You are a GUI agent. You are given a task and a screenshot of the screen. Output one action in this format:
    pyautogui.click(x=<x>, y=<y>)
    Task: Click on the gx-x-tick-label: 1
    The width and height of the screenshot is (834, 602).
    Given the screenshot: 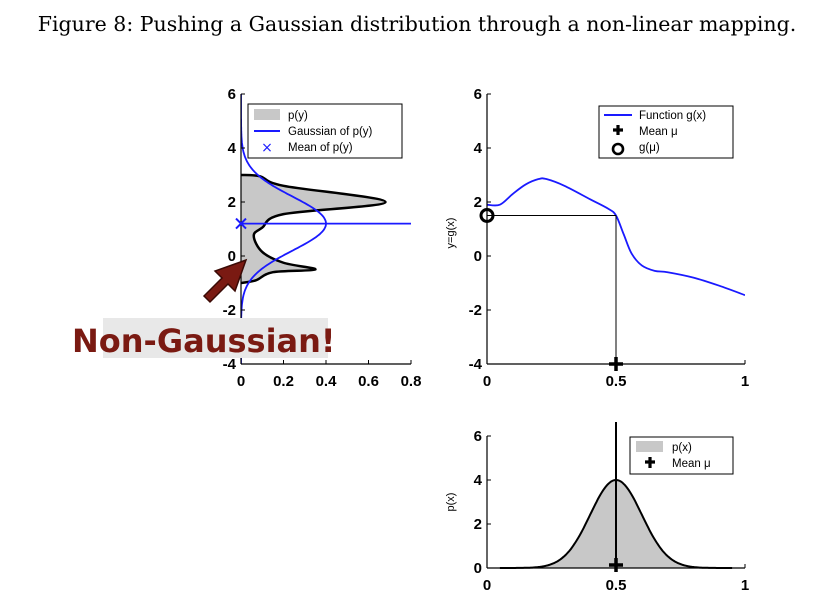 What is the action you would take?
    pyautogui.click(x=745, y=381)
    